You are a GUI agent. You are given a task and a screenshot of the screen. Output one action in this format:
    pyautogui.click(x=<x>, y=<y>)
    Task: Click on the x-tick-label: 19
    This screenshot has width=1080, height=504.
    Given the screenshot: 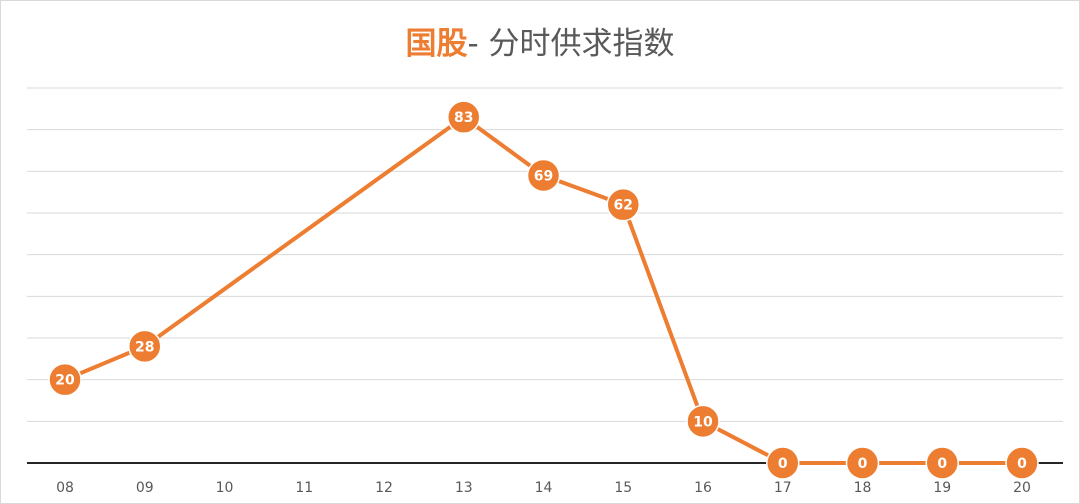 What is the action you would take?
    pyautogui.click(x=942, y=488)
    